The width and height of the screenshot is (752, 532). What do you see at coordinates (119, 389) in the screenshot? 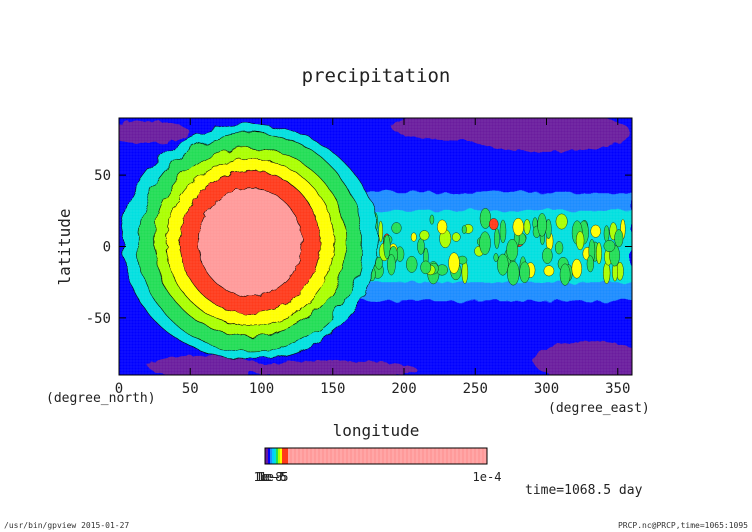
I see `x-tick-label: 0` at bounding box center [119, 389].